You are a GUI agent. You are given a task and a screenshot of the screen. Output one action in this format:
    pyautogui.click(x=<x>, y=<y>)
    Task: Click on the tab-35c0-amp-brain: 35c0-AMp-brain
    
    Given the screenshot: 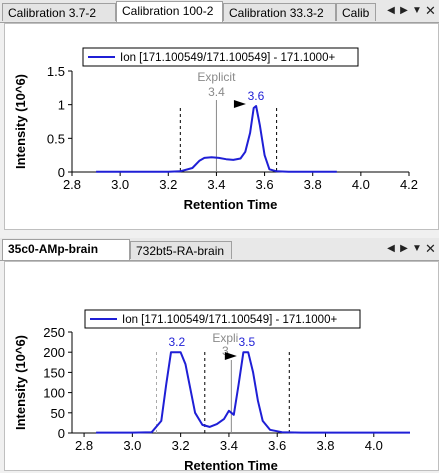 What is the action you would take?
    pyautogui.click(x=66, y=249)
    